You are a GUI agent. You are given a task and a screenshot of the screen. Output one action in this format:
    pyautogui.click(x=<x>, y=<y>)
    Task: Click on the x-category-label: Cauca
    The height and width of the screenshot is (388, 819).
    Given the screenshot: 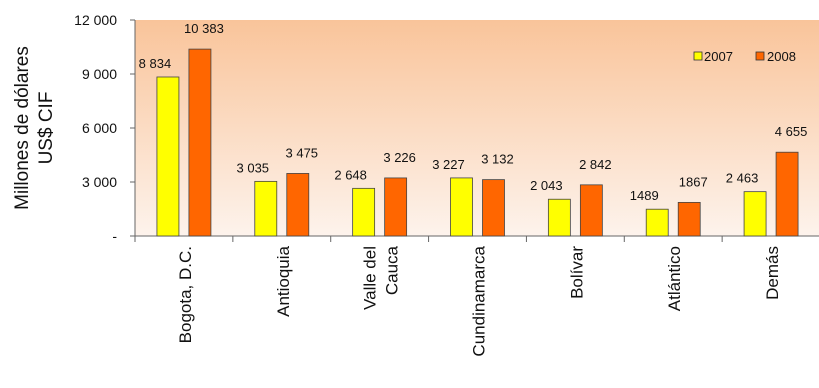 What is the action you would take?
    pyautogui.click(x=392, y=270)
    